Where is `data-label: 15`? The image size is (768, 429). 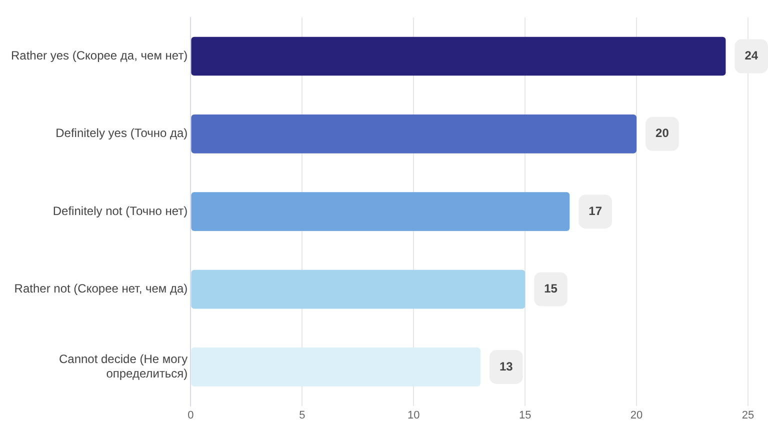 data-label: 15 is located at coordinates (551, 289).